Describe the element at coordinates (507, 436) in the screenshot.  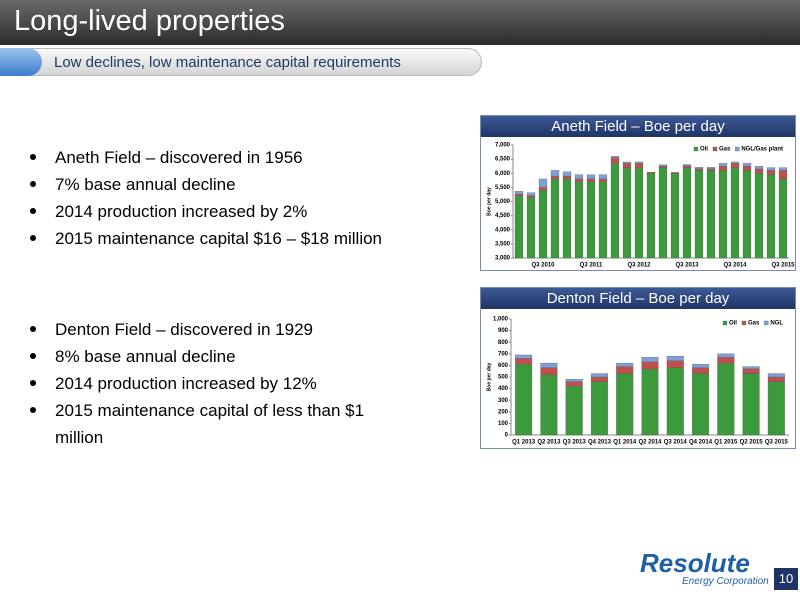
I see `y-tick-label: 0` at that location.